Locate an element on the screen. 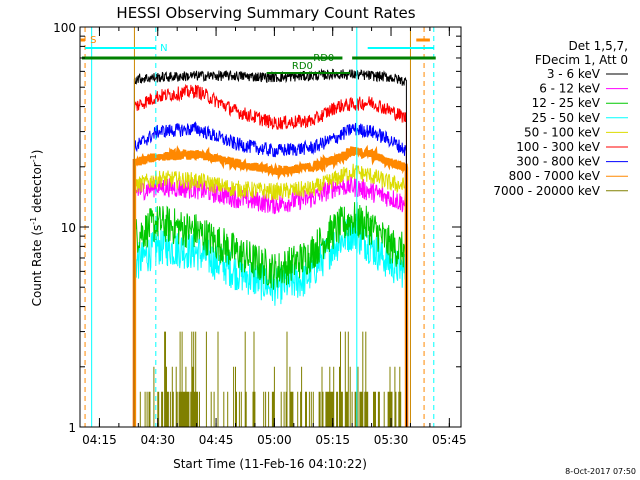  y-tick-label: 100 is located at coordinates (64, 28).